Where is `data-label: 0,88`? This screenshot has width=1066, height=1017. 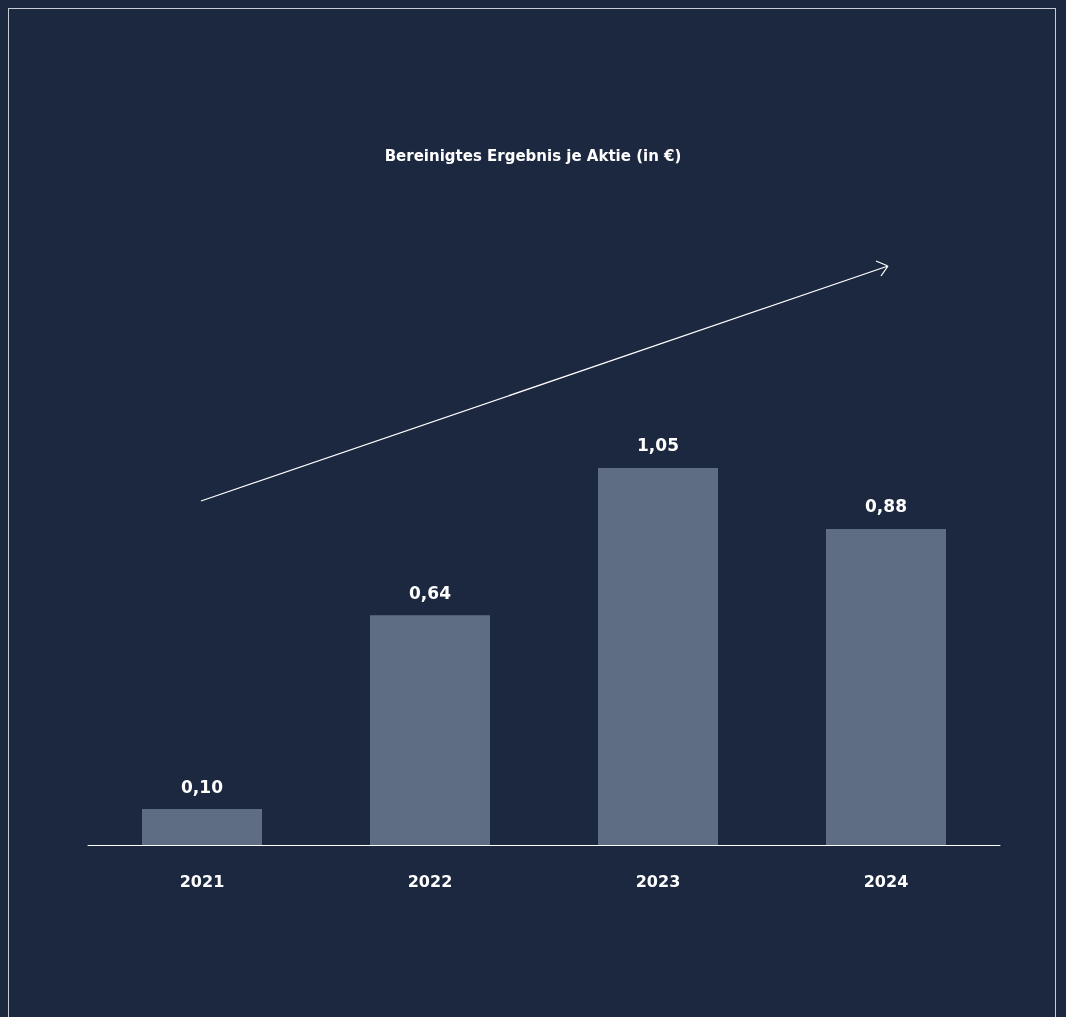
data-label: 0,88 is located at coordinates (886, 506).